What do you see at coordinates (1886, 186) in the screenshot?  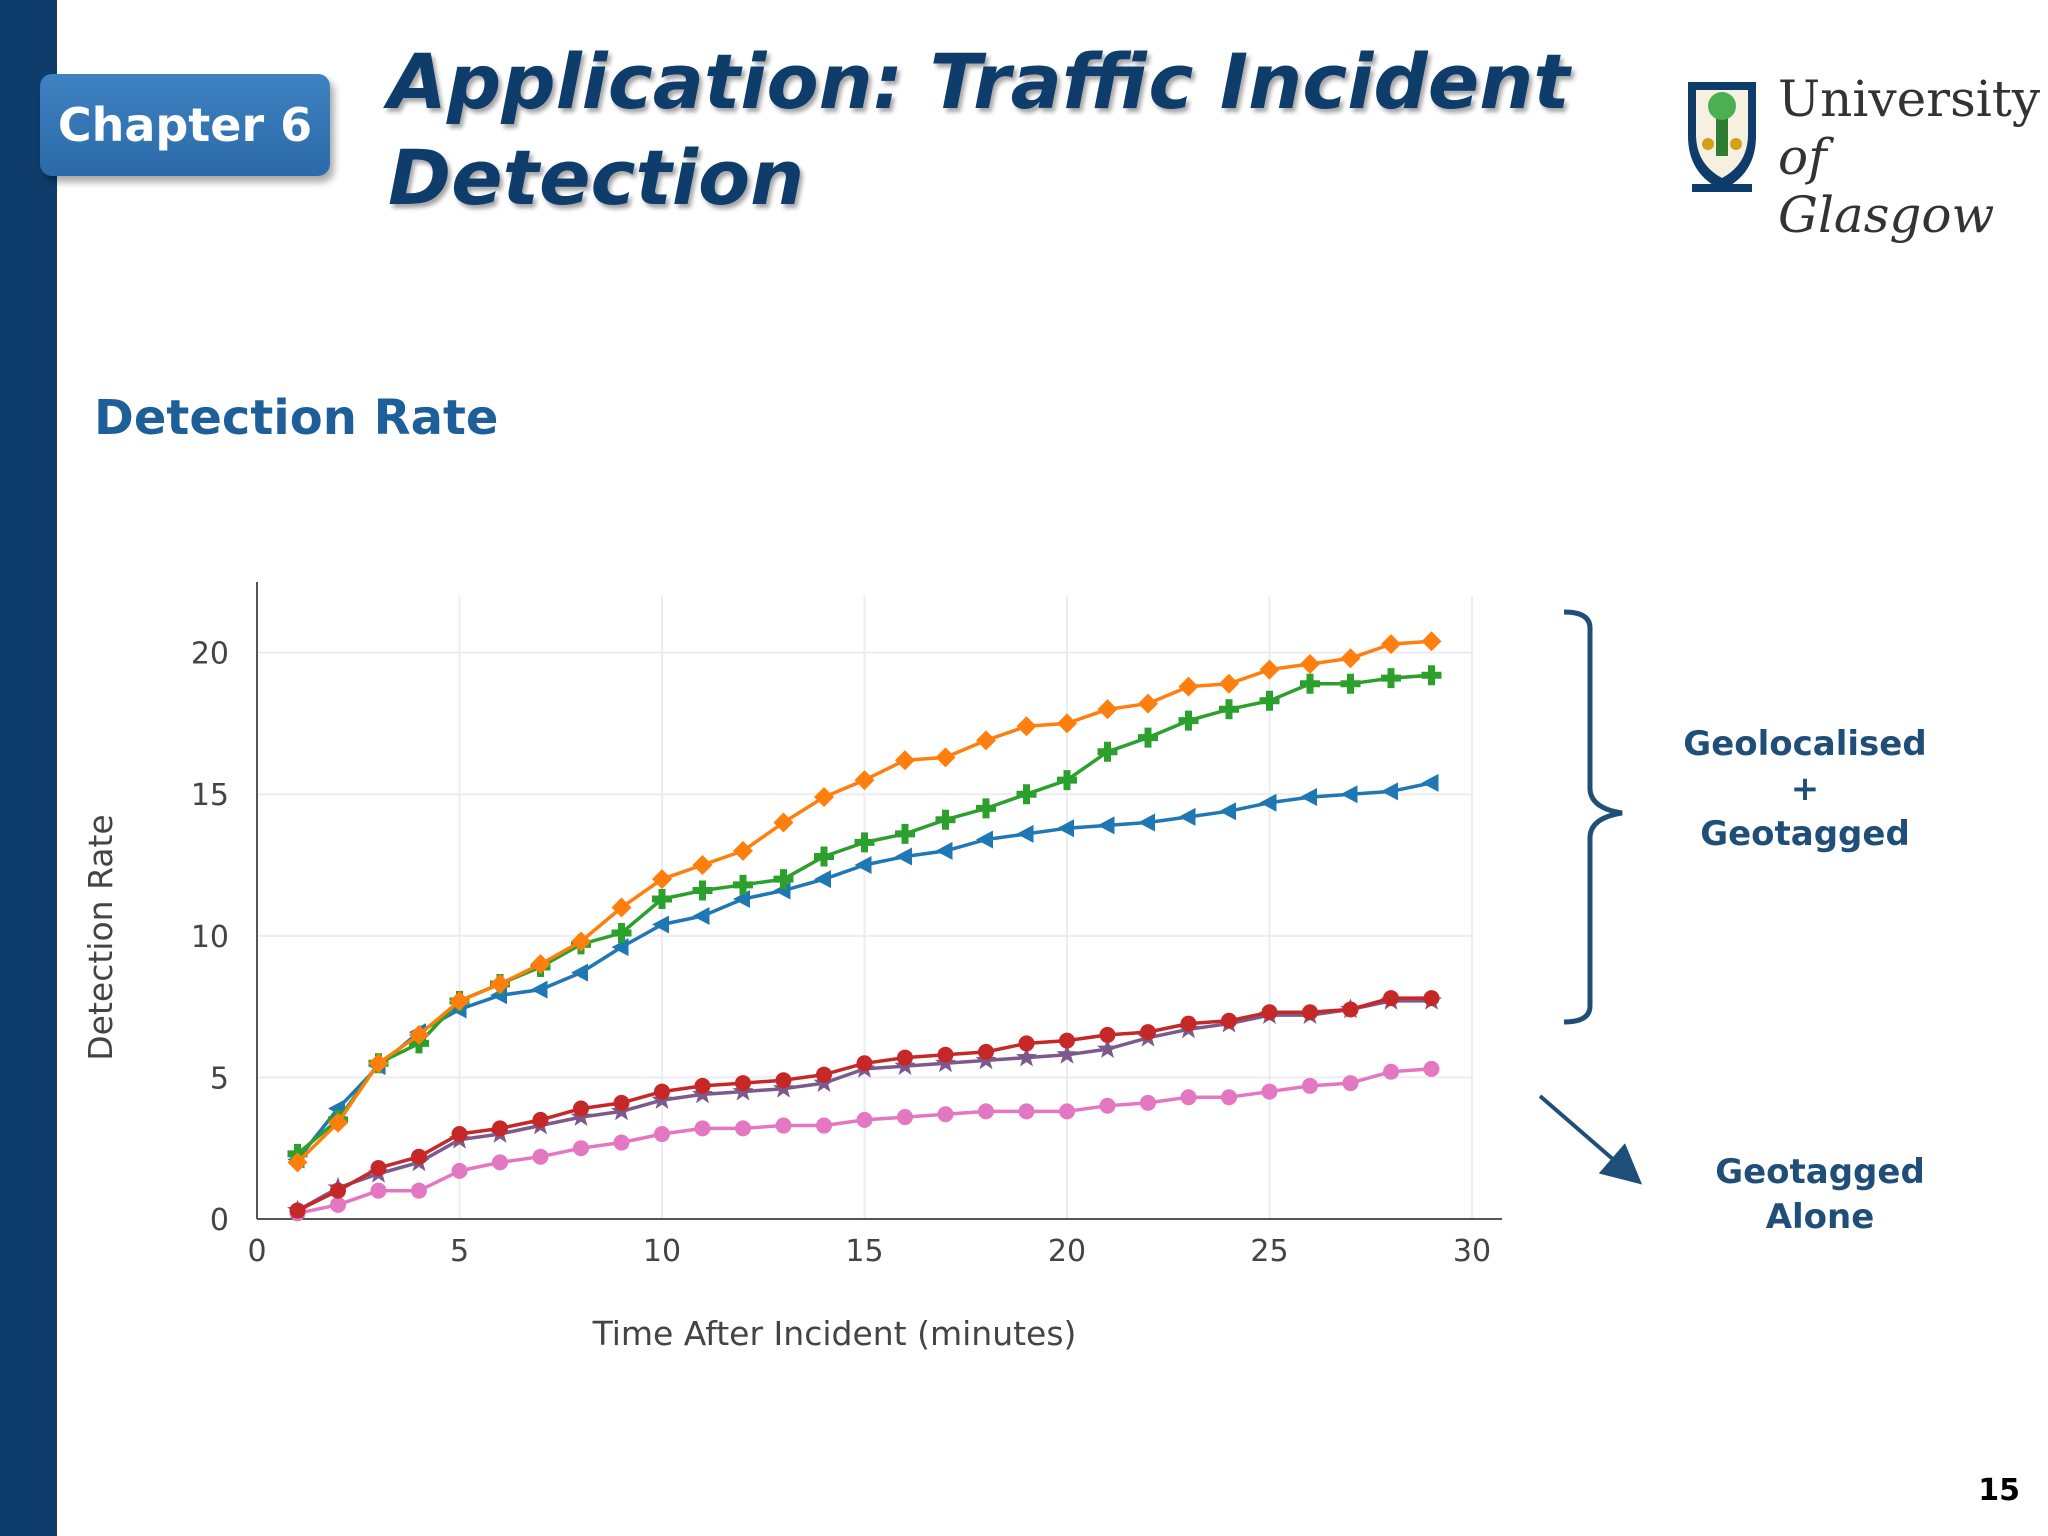 I see `logo-line-2: of Glasgow` at bounding box center [1886, 186].